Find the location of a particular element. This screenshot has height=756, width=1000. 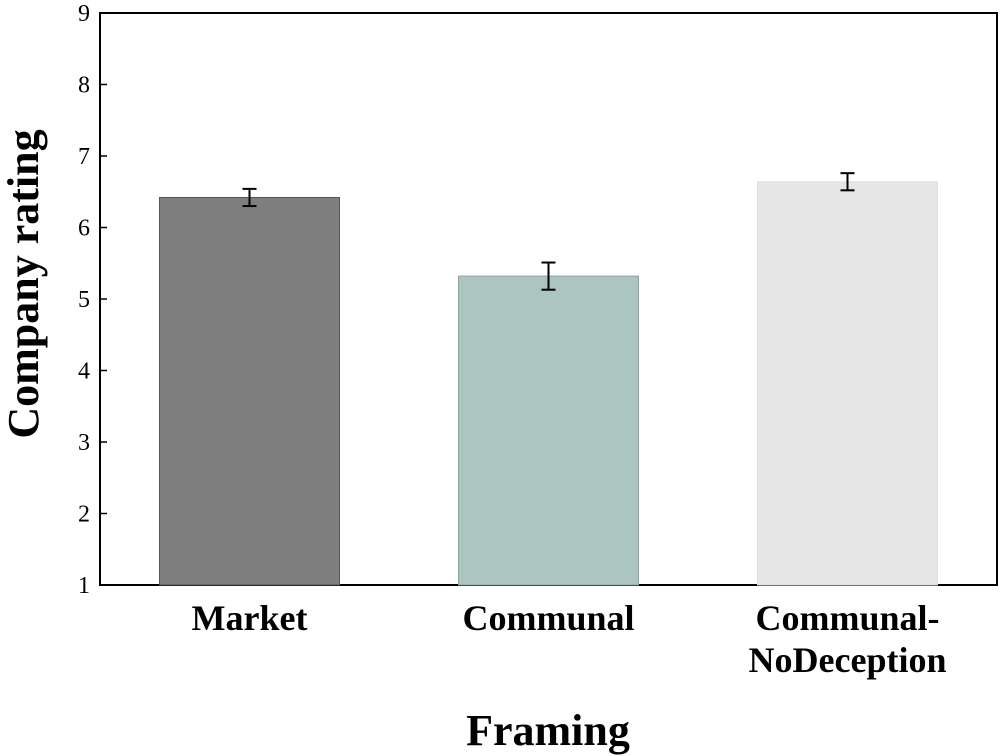

x-axis-title: Framing is located at coordinates (548, 730).